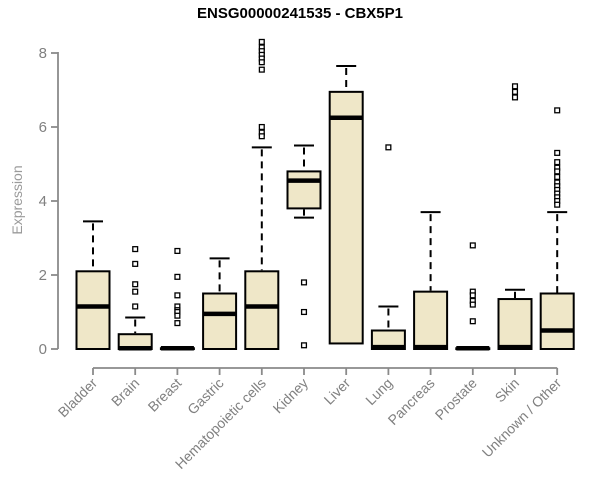  I want to click on boxplot-skin, so click(515, 216).